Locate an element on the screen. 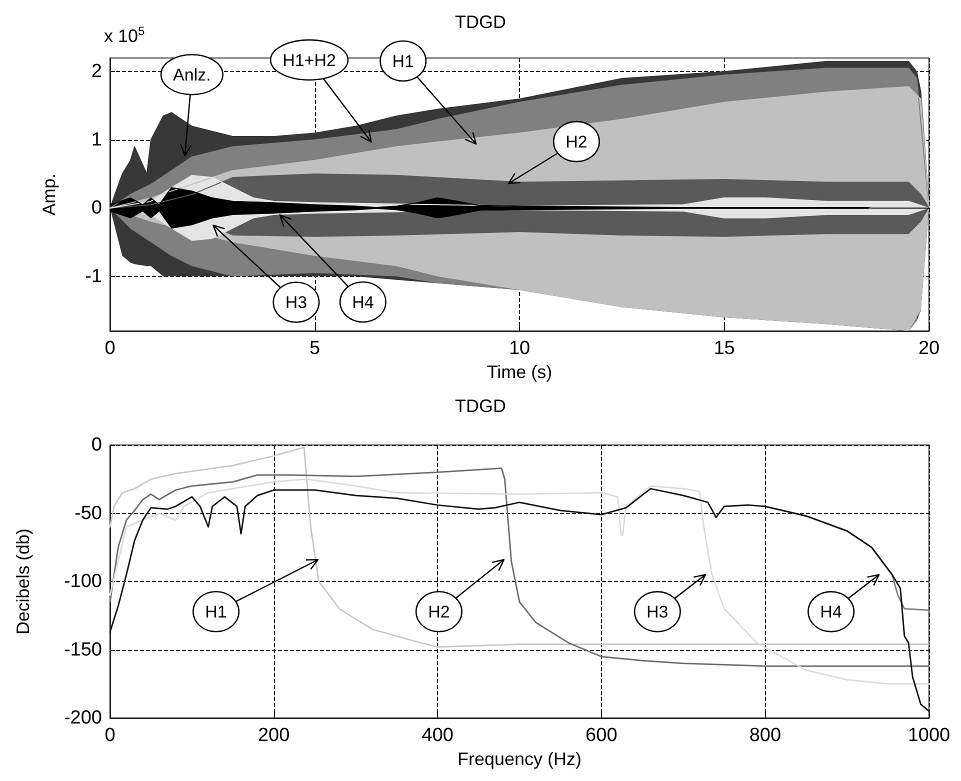 This screenshot has height=781, width=961. x-tick-label: 10 is located at coordinates (519, 348).